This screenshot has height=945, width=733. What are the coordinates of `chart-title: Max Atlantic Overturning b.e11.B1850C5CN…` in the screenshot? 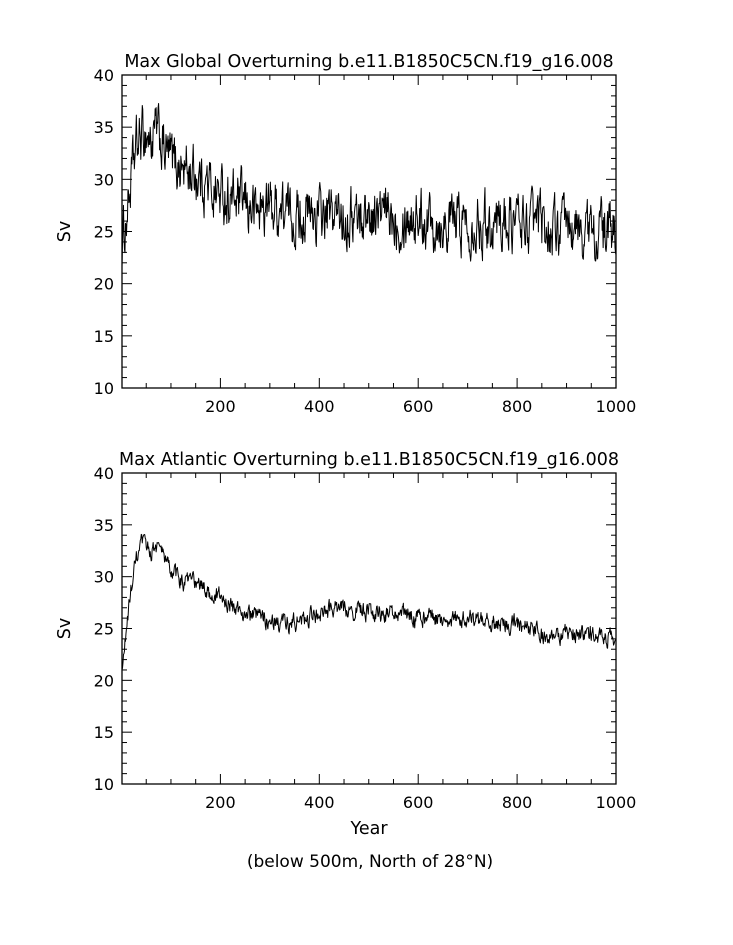 It's located at (369, 460).